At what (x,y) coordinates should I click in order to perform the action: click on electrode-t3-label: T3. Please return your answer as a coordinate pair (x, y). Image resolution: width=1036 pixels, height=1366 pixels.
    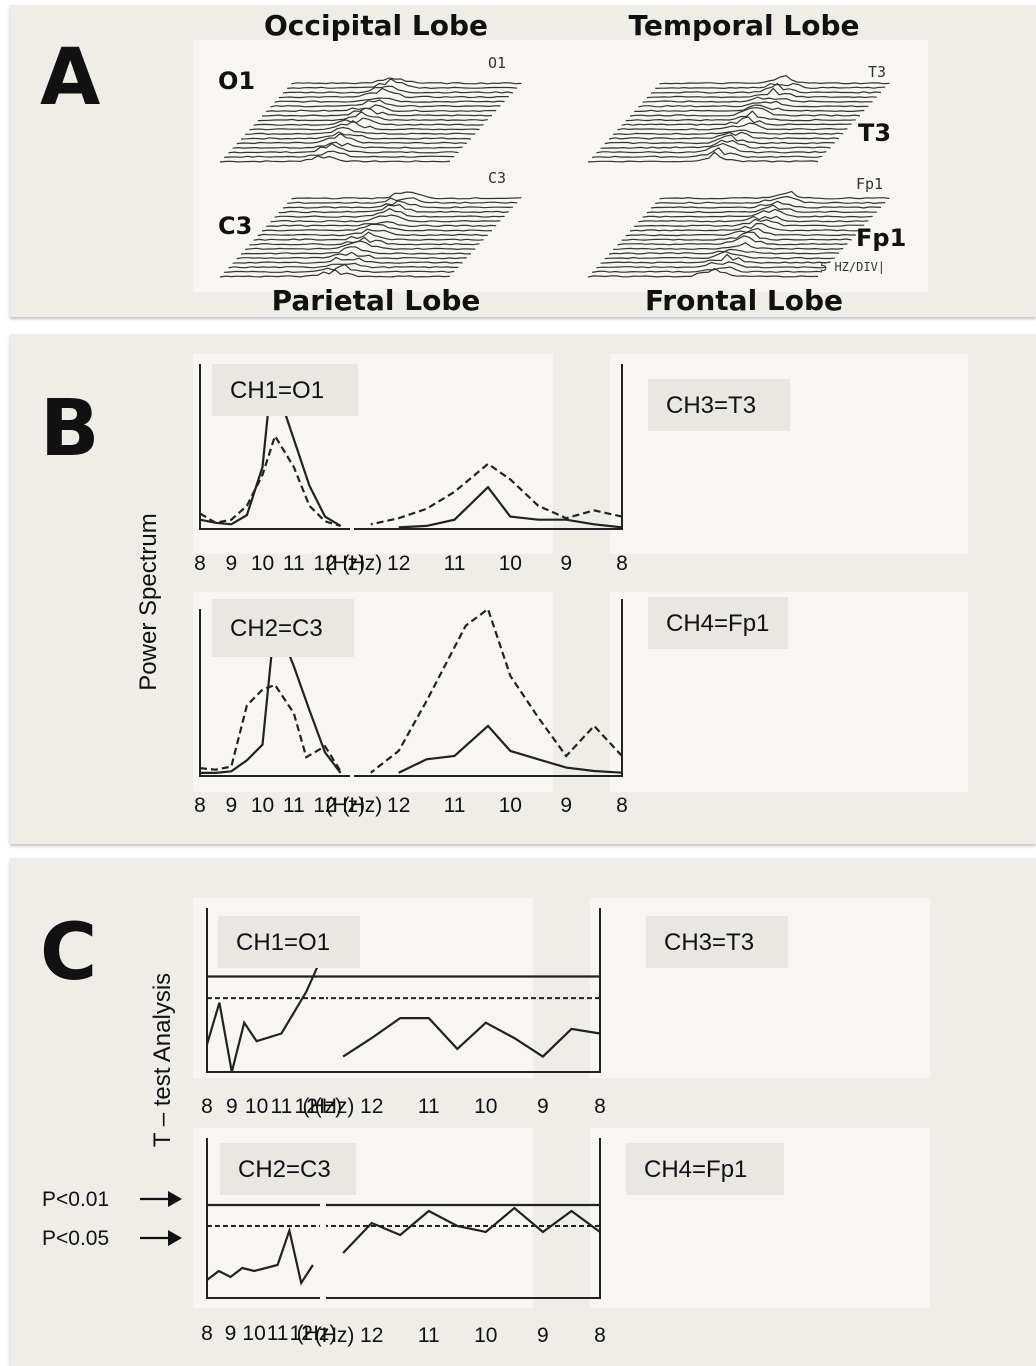
    Looking at the image, I should click on (874, 133).